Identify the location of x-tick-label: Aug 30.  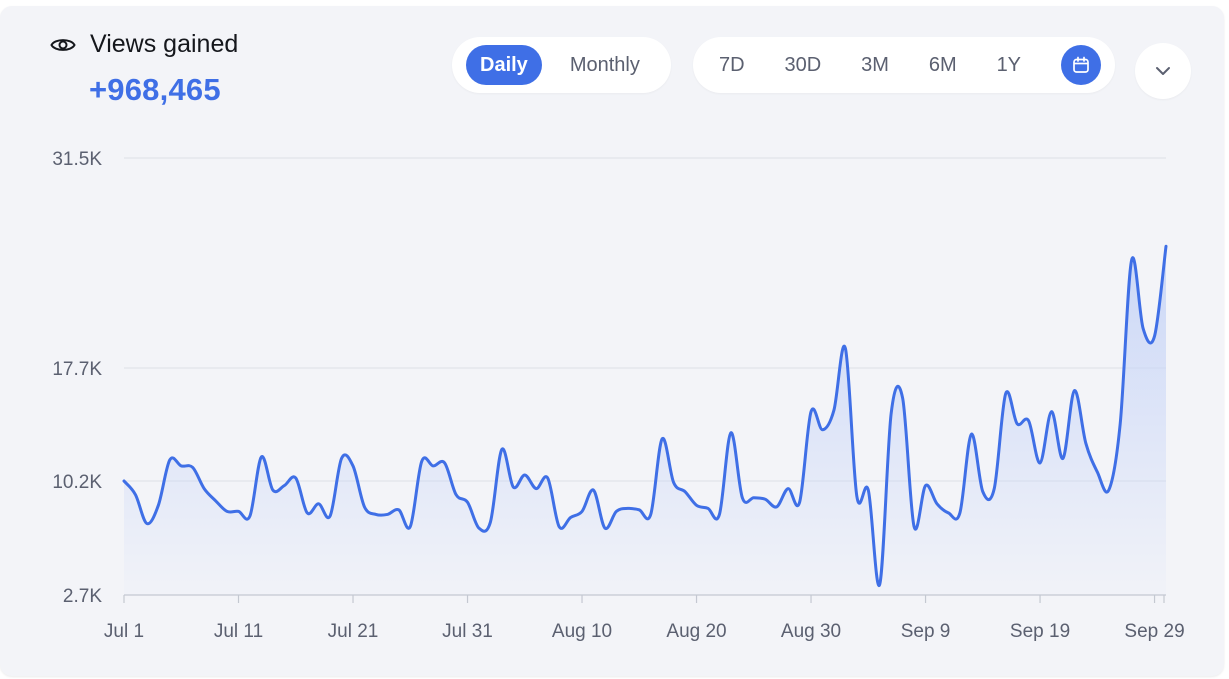
(811, 631).